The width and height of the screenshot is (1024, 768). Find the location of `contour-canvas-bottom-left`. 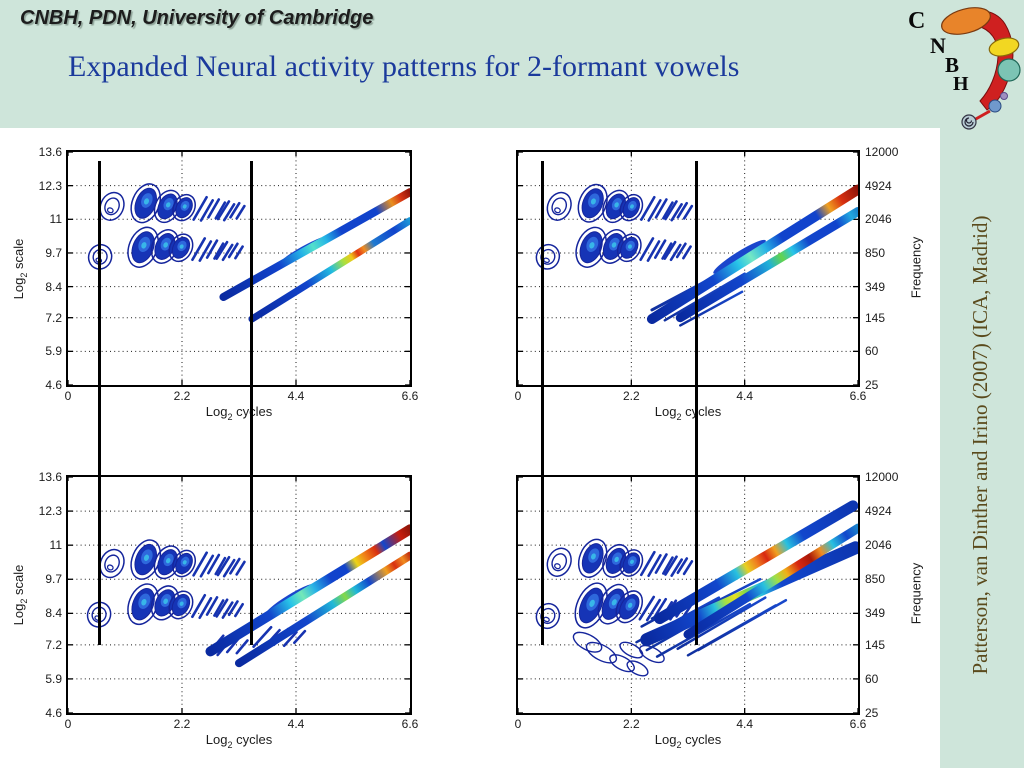

contour-canvas-bottom-left is located at coordinates (239, 595).